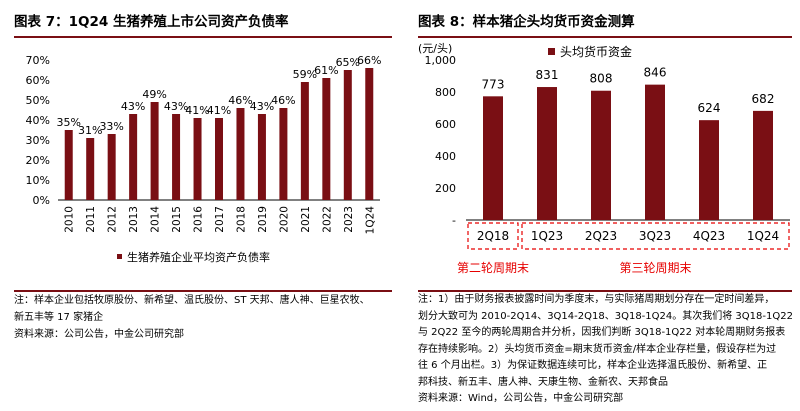 This screenshot has height=411, width=800. What do you see at coordinates (521, 398) in the screenshot?
I see `right-source-line: 资料来源：Wind，公司公告，中金公司研究部` at bounding box center [521, 398].